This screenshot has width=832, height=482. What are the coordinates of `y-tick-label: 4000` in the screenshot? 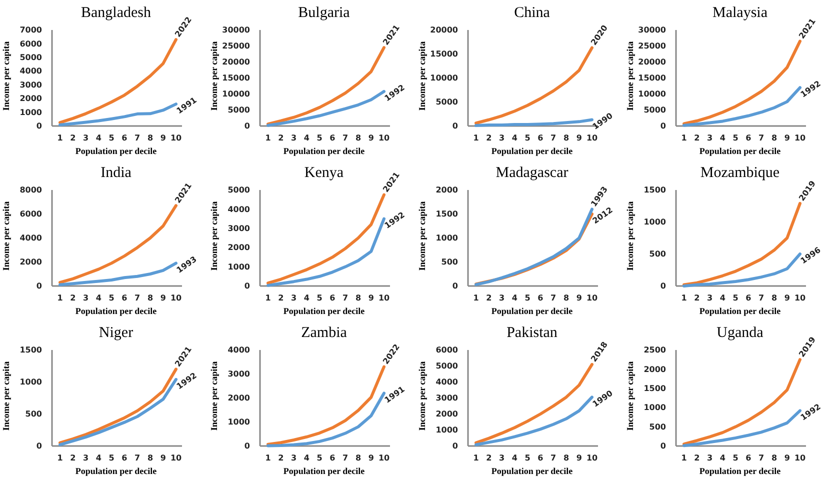 It's located at (31, 238).